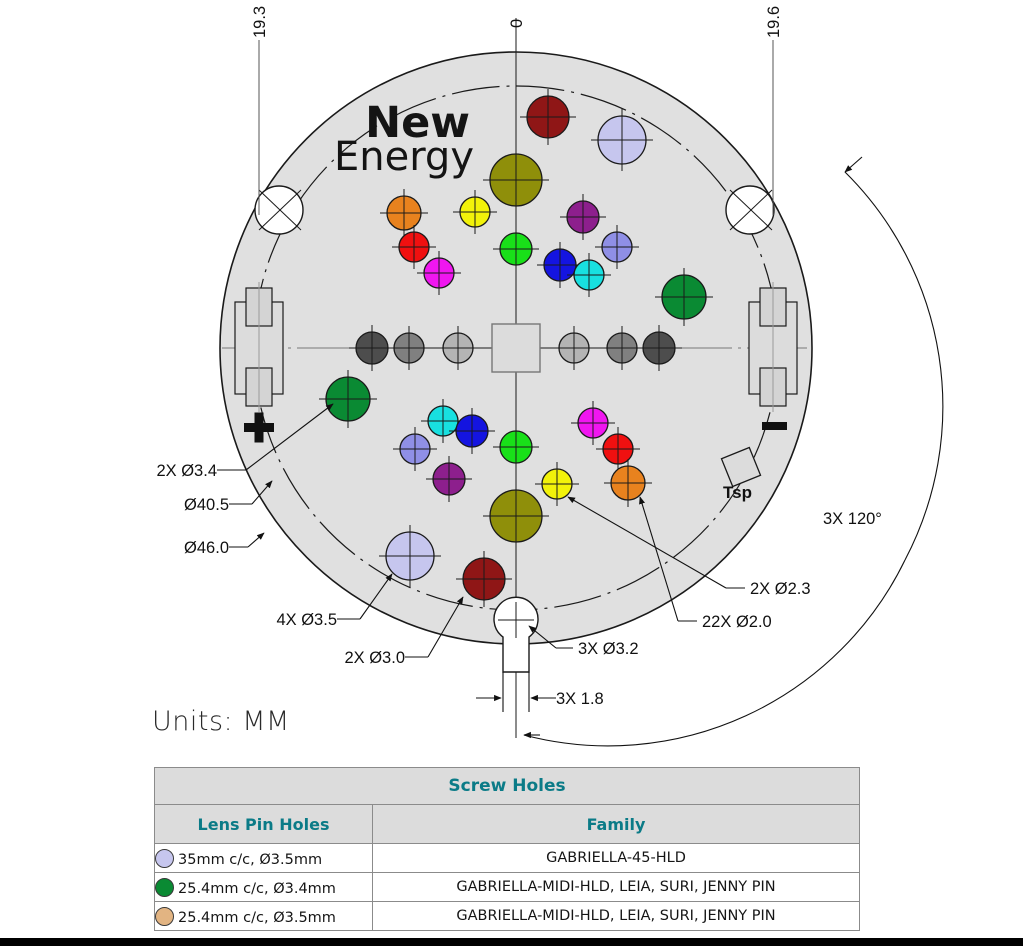 The image size is (1023, 946). I want to click on cell-lens-pin-holes: 25.4mm c/c, Ø3.4mm, so click(263, 887).